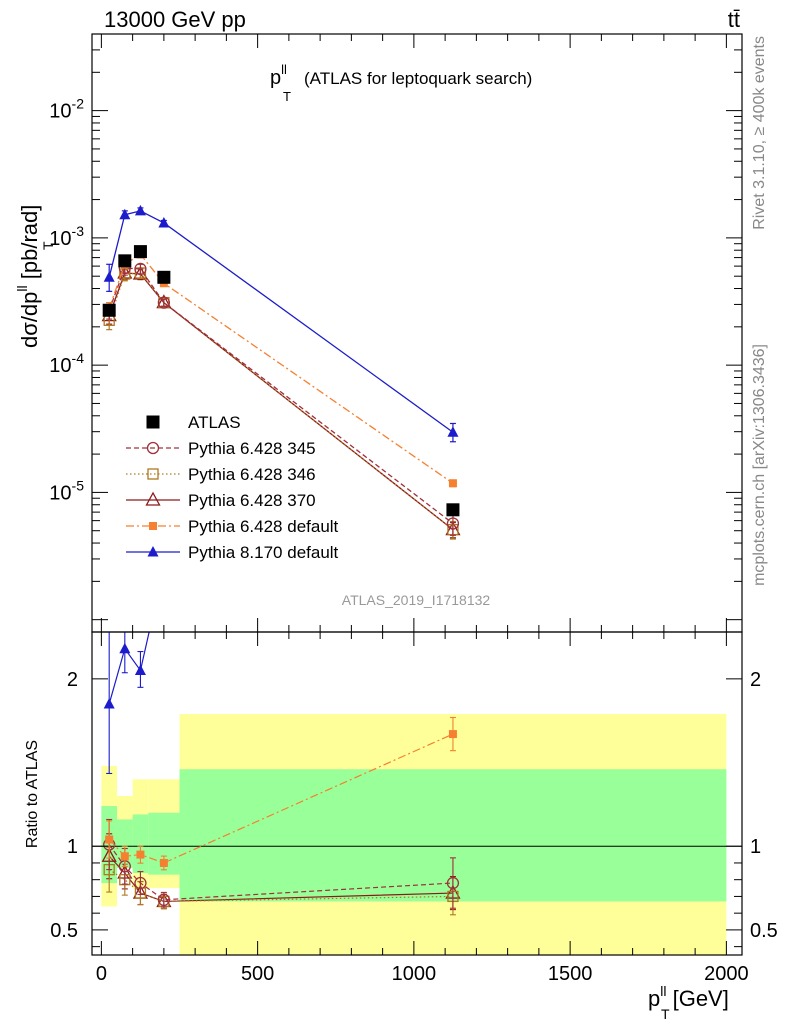  I want to click on legend-entry: Pythia 6.428 346, so click(221, 474).